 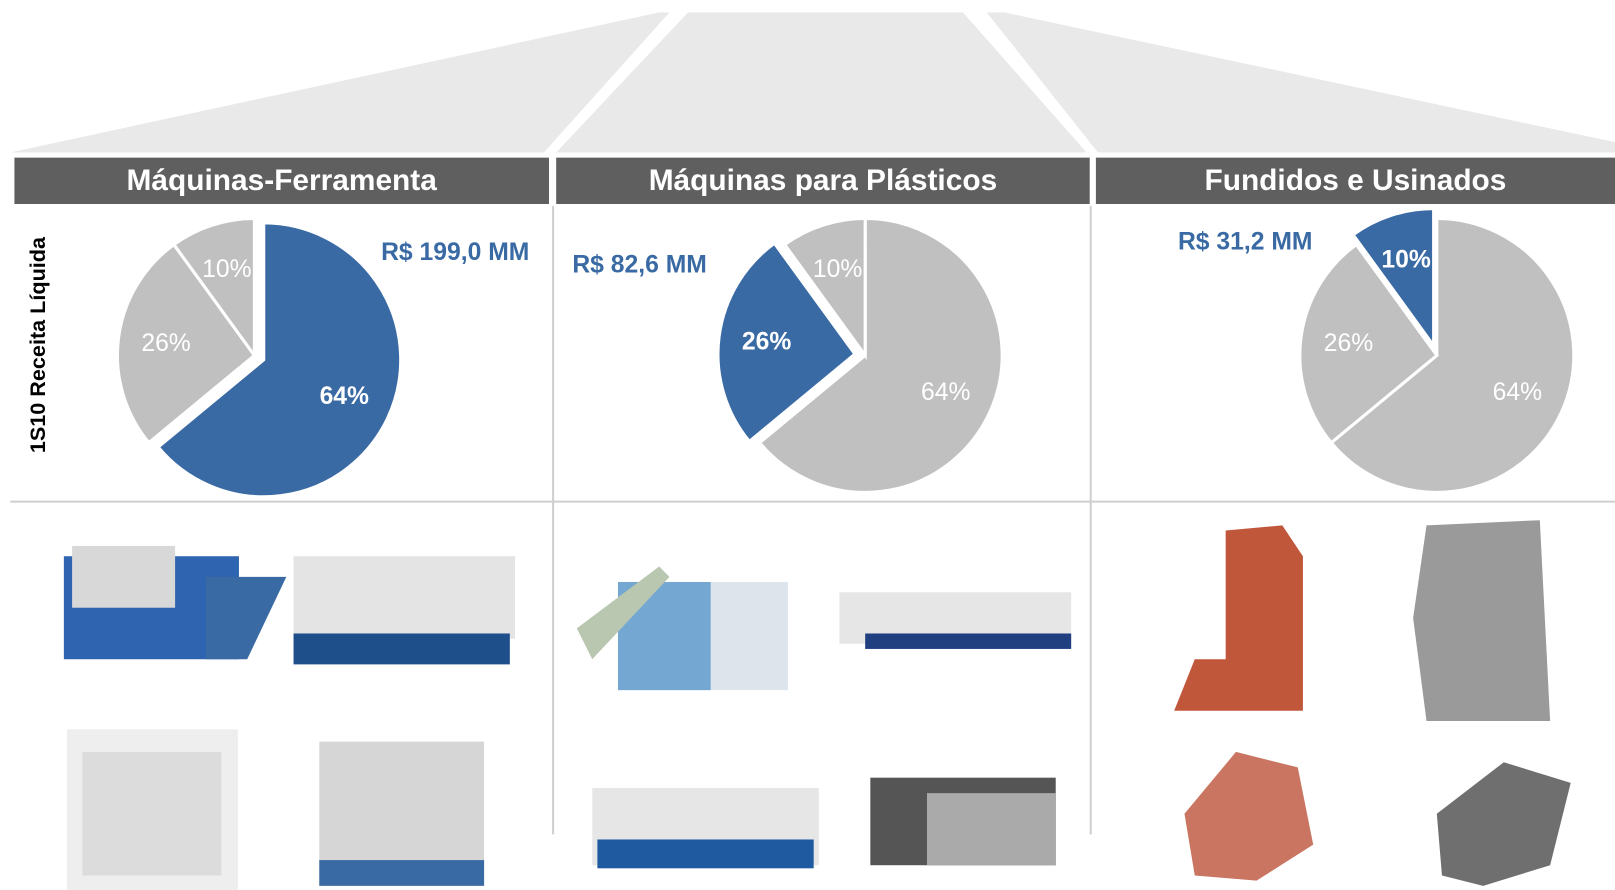 I want to click on chart-title: Máquinas para Plásticos, so click(x=823, y=180).